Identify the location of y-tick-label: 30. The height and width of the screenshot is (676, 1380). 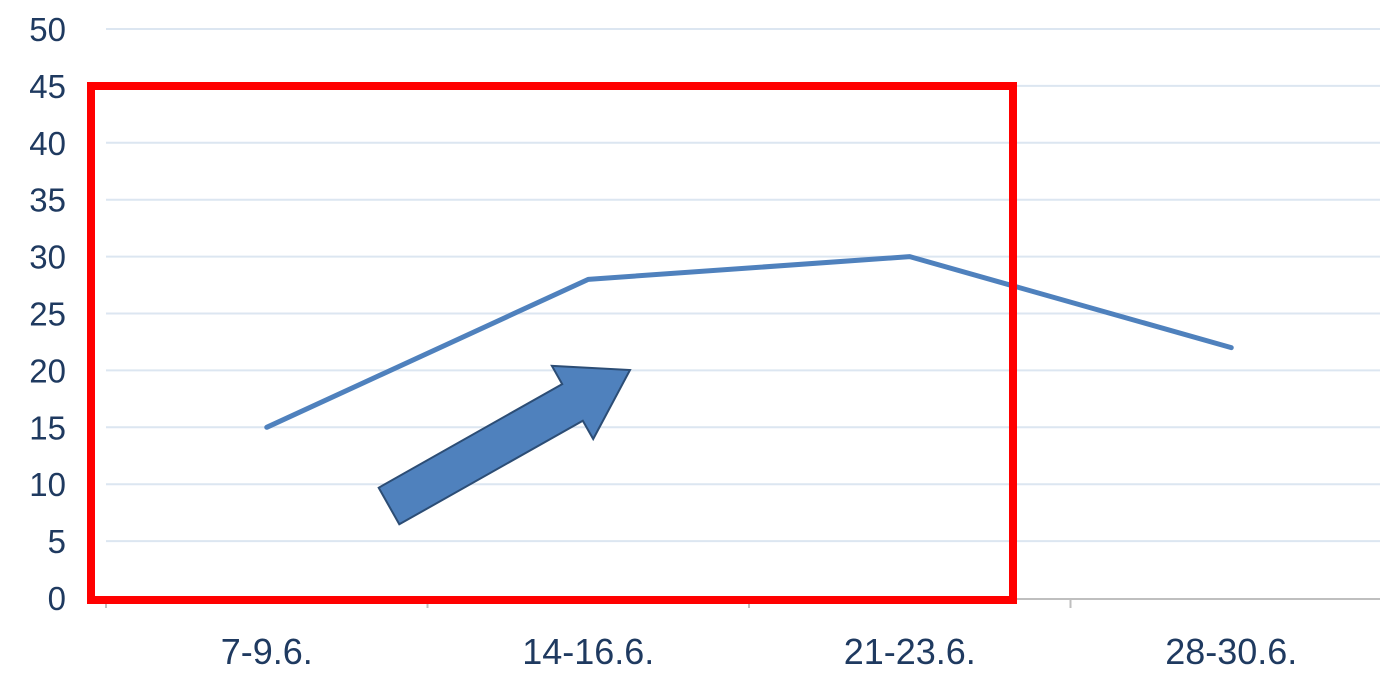
(47, 257).